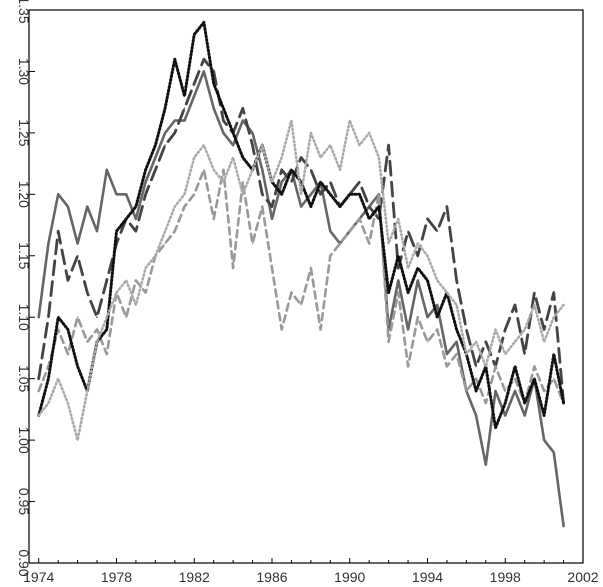  Describe the element at coordinates (582, 577) in the screenshot. I see `x-tick-label: 2002` at that location.